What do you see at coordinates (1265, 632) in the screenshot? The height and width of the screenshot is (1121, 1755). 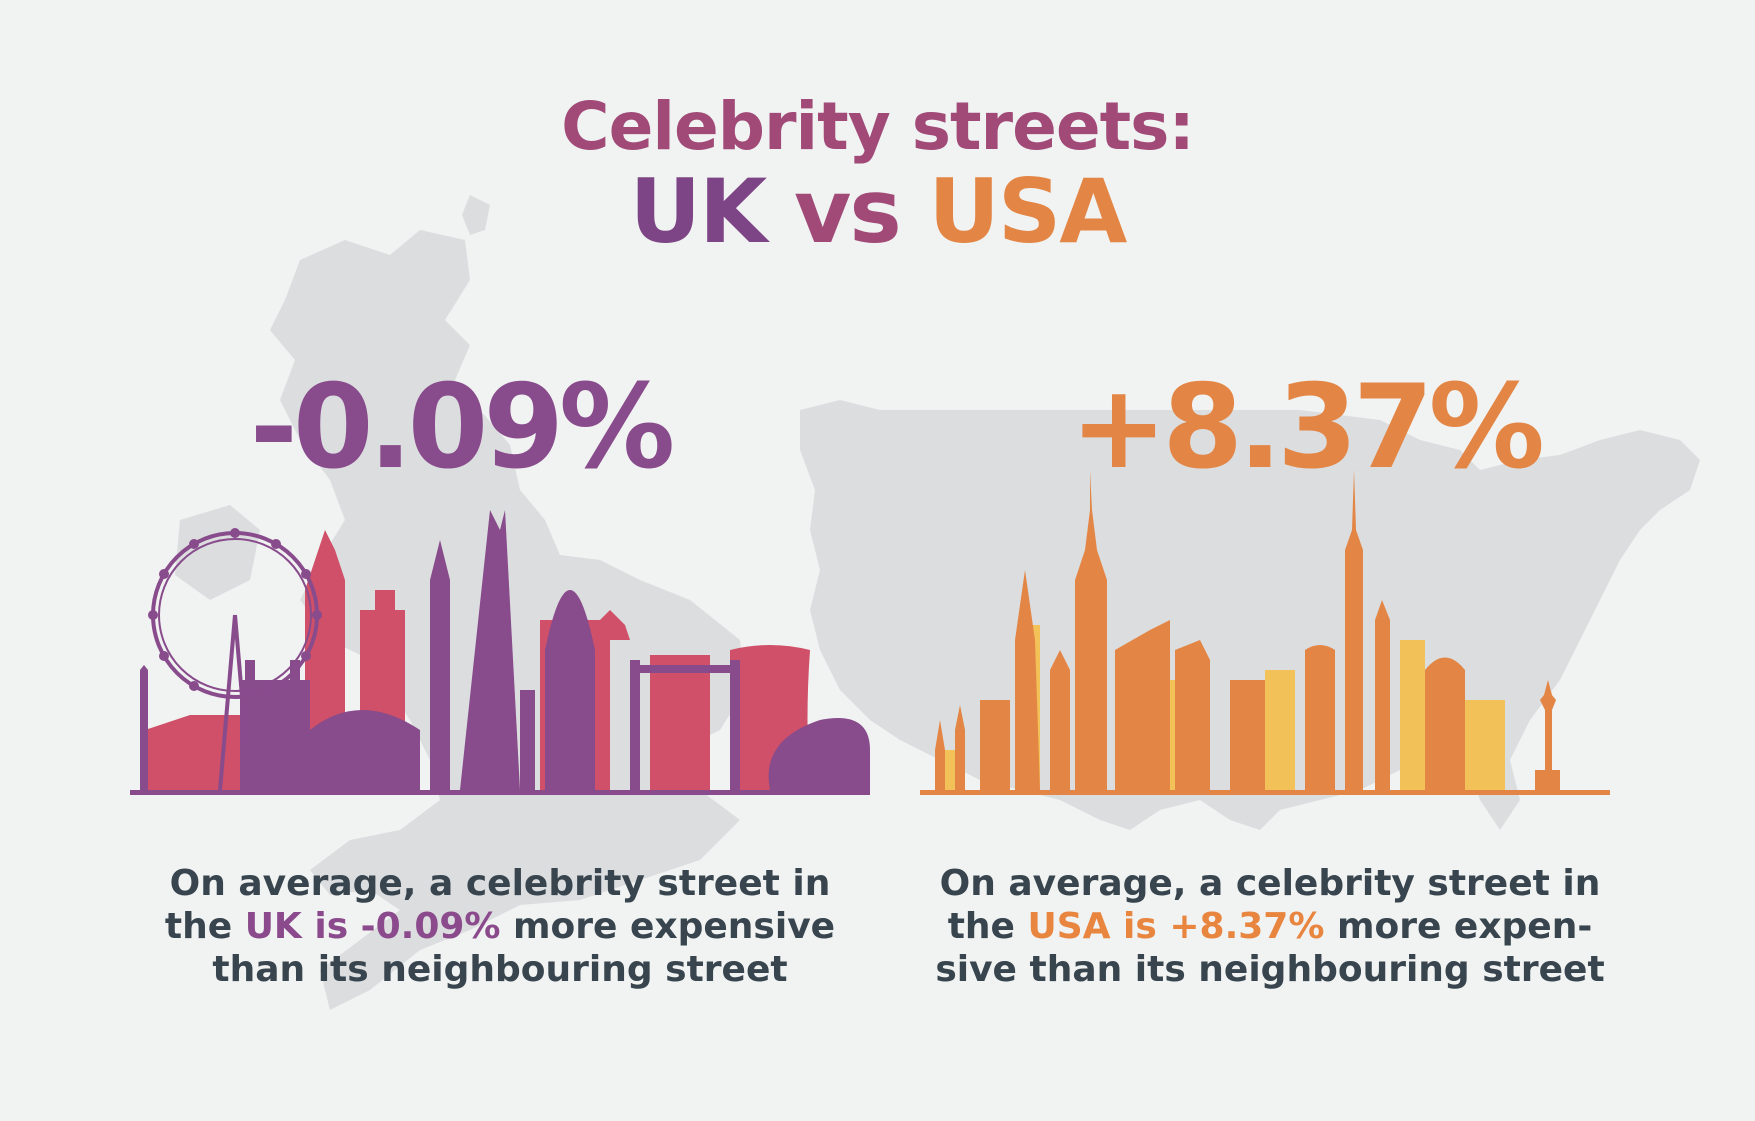 I see `new-york-skyline-icon` at bounding box center [1265, 632].